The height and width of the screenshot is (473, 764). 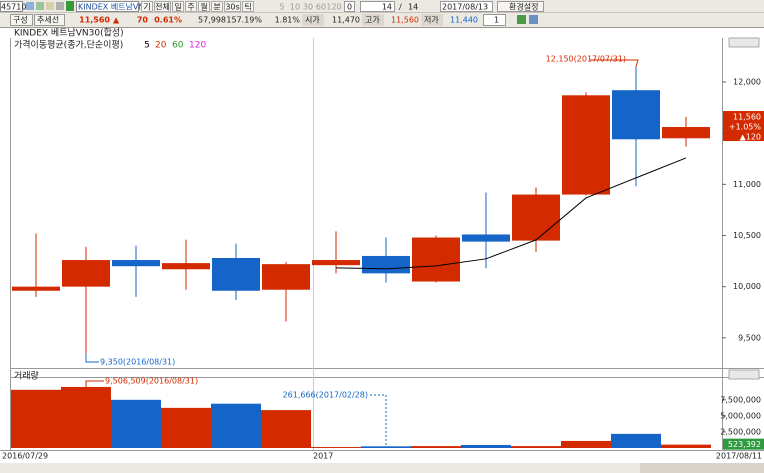 What do you see at coordinates (94, 20) in the screenshot?
I see `price: 11,560` at bounding box center [94, 20].